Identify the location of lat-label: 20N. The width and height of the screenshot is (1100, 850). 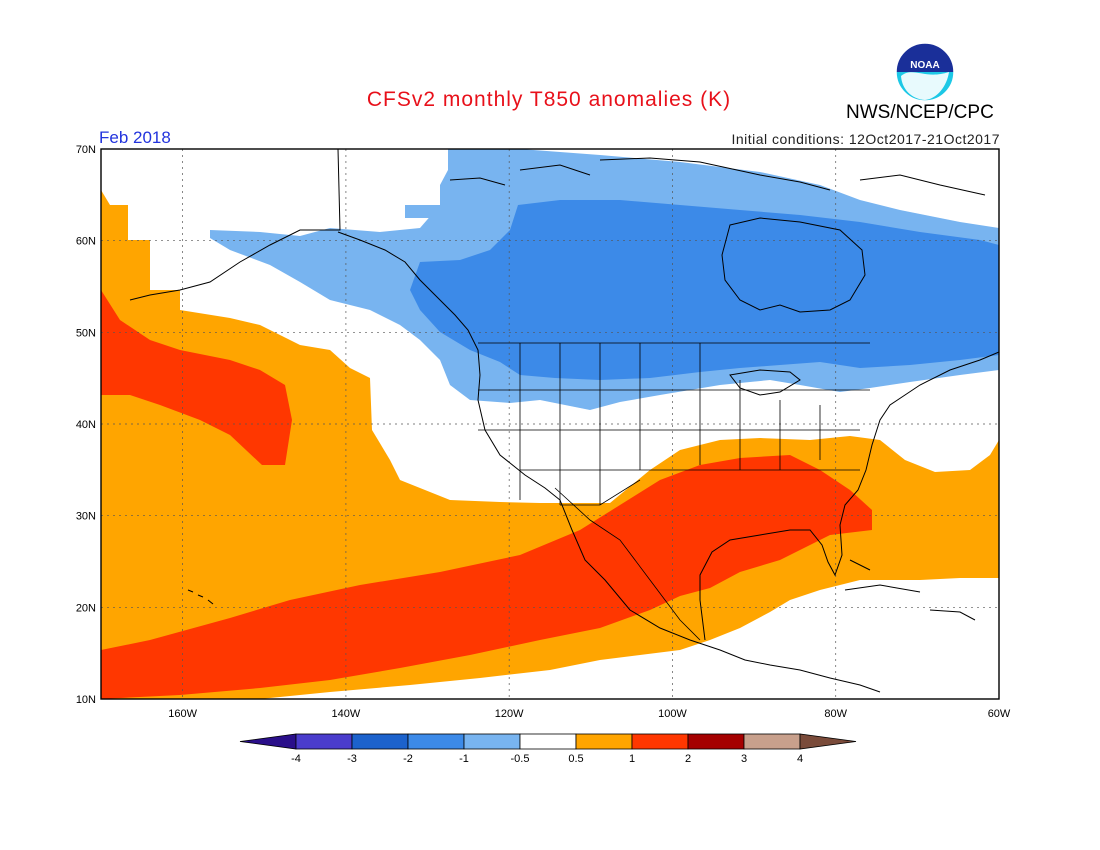
(86, 608).